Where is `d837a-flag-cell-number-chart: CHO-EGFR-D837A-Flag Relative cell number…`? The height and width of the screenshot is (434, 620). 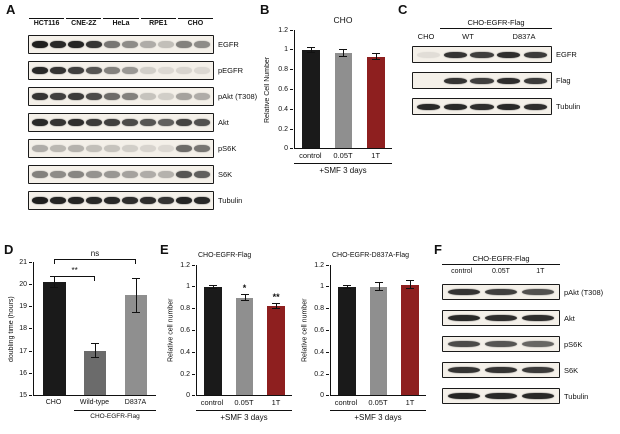
d837a-flag-cell-number-chart: CHO-EGFR-D837A-Flag Relative cell number… is located at coordinates (363, 338).